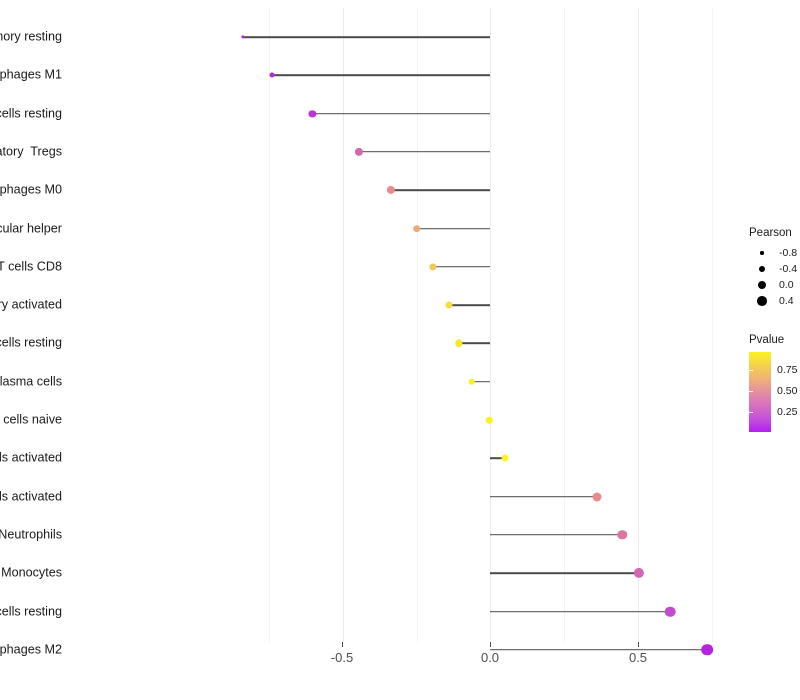 The image size is (800, 700). I want to click on y-axis-label: B cells naive, so click(32, 419).